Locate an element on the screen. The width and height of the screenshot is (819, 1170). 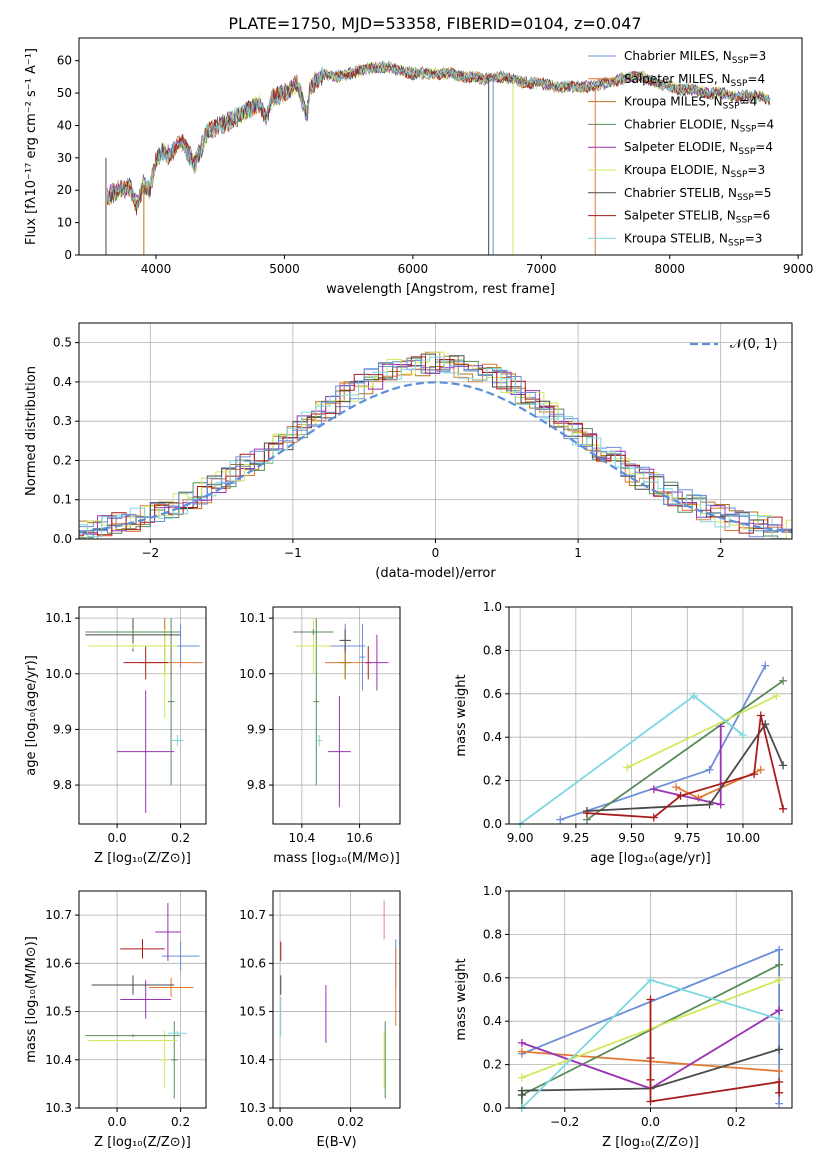
x-tick-label: 9.25 is located at coordinates (575, 838).